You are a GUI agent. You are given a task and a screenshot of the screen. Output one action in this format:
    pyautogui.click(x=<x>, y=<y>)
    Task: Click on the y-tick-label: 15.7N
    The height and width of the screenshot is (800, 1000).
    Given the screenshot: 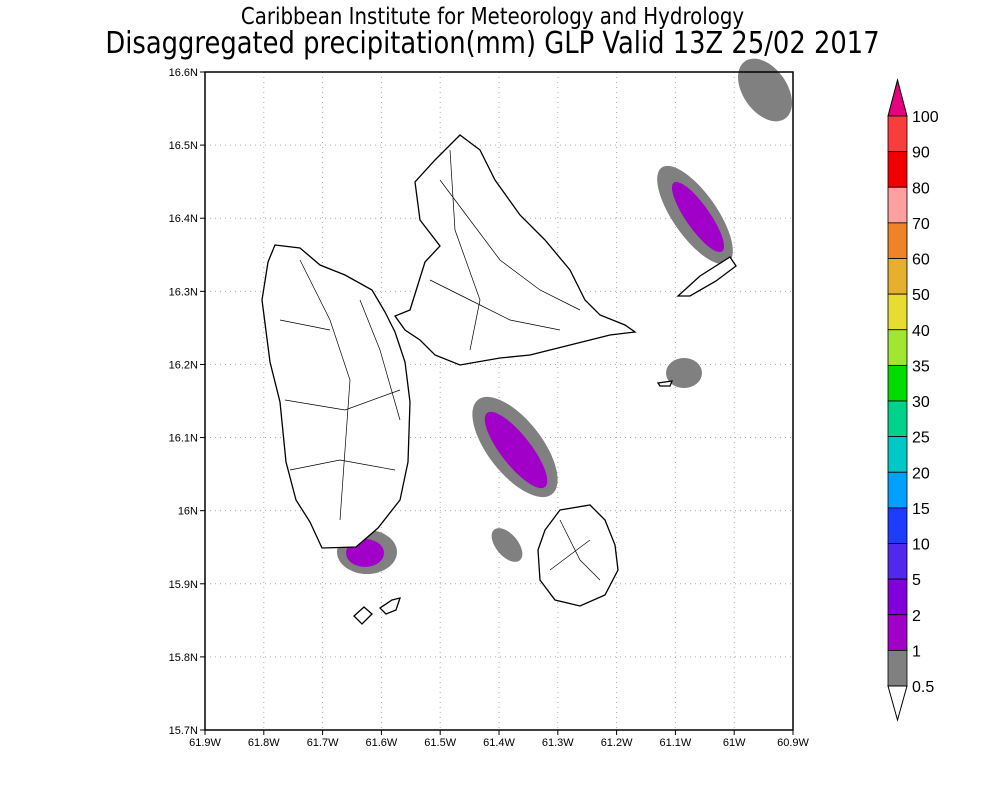 What is the action you would take?
    pyautogui.click(x=183, y=731)
    